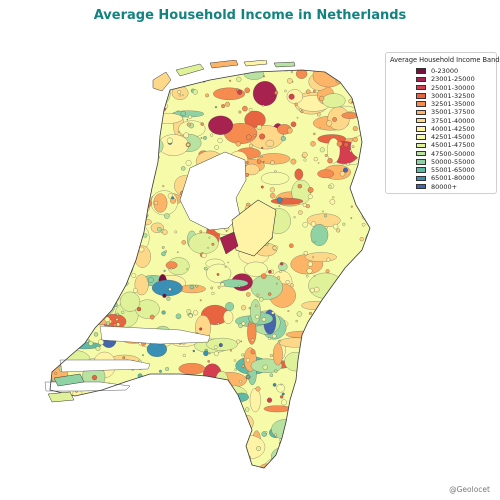  Describe the element at coordinates (453, 79) in the screenshot. I see `legend-label: 23001-25000` at that location.